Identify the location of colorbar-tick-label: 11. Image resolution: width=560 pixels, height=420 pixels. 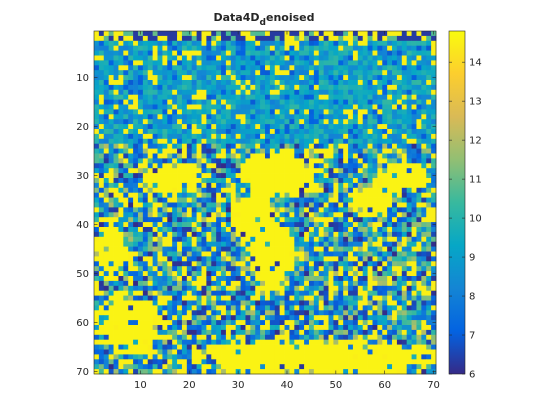
(475, 180).